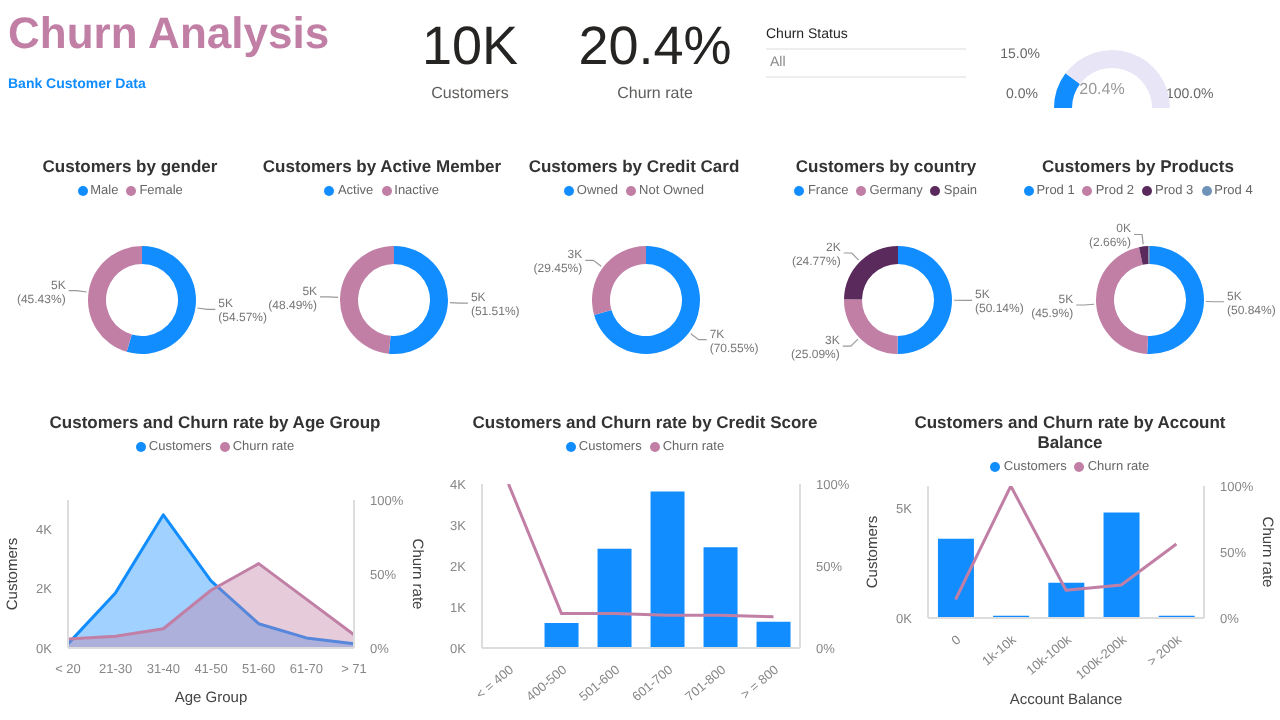  Describe the element at coordinates (130, 166) in the screenshot. I see `chart-title: Customers by gender` at that location.